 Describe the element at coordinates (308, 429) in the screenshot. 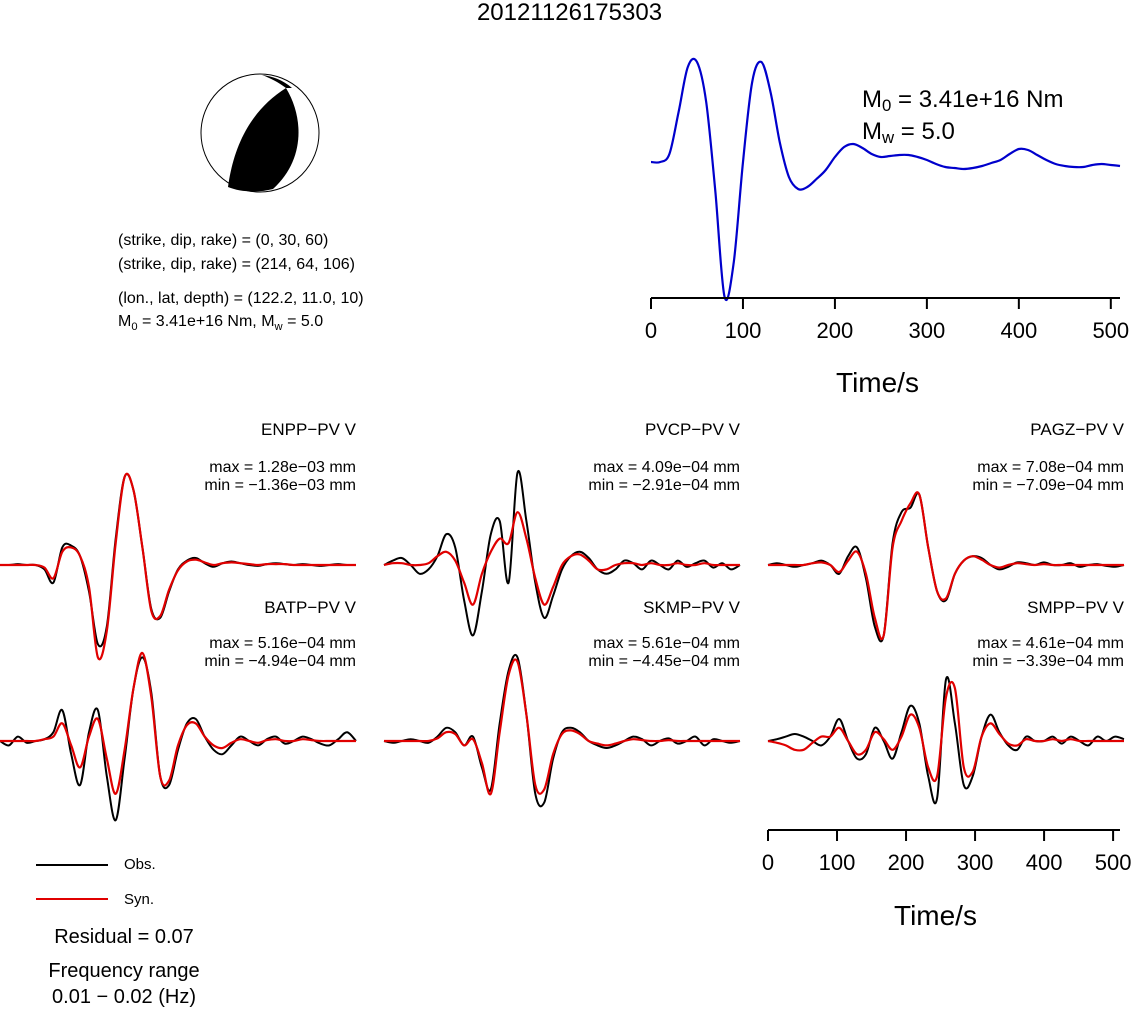

I see `station-label: ENPP−PV V` at that location.